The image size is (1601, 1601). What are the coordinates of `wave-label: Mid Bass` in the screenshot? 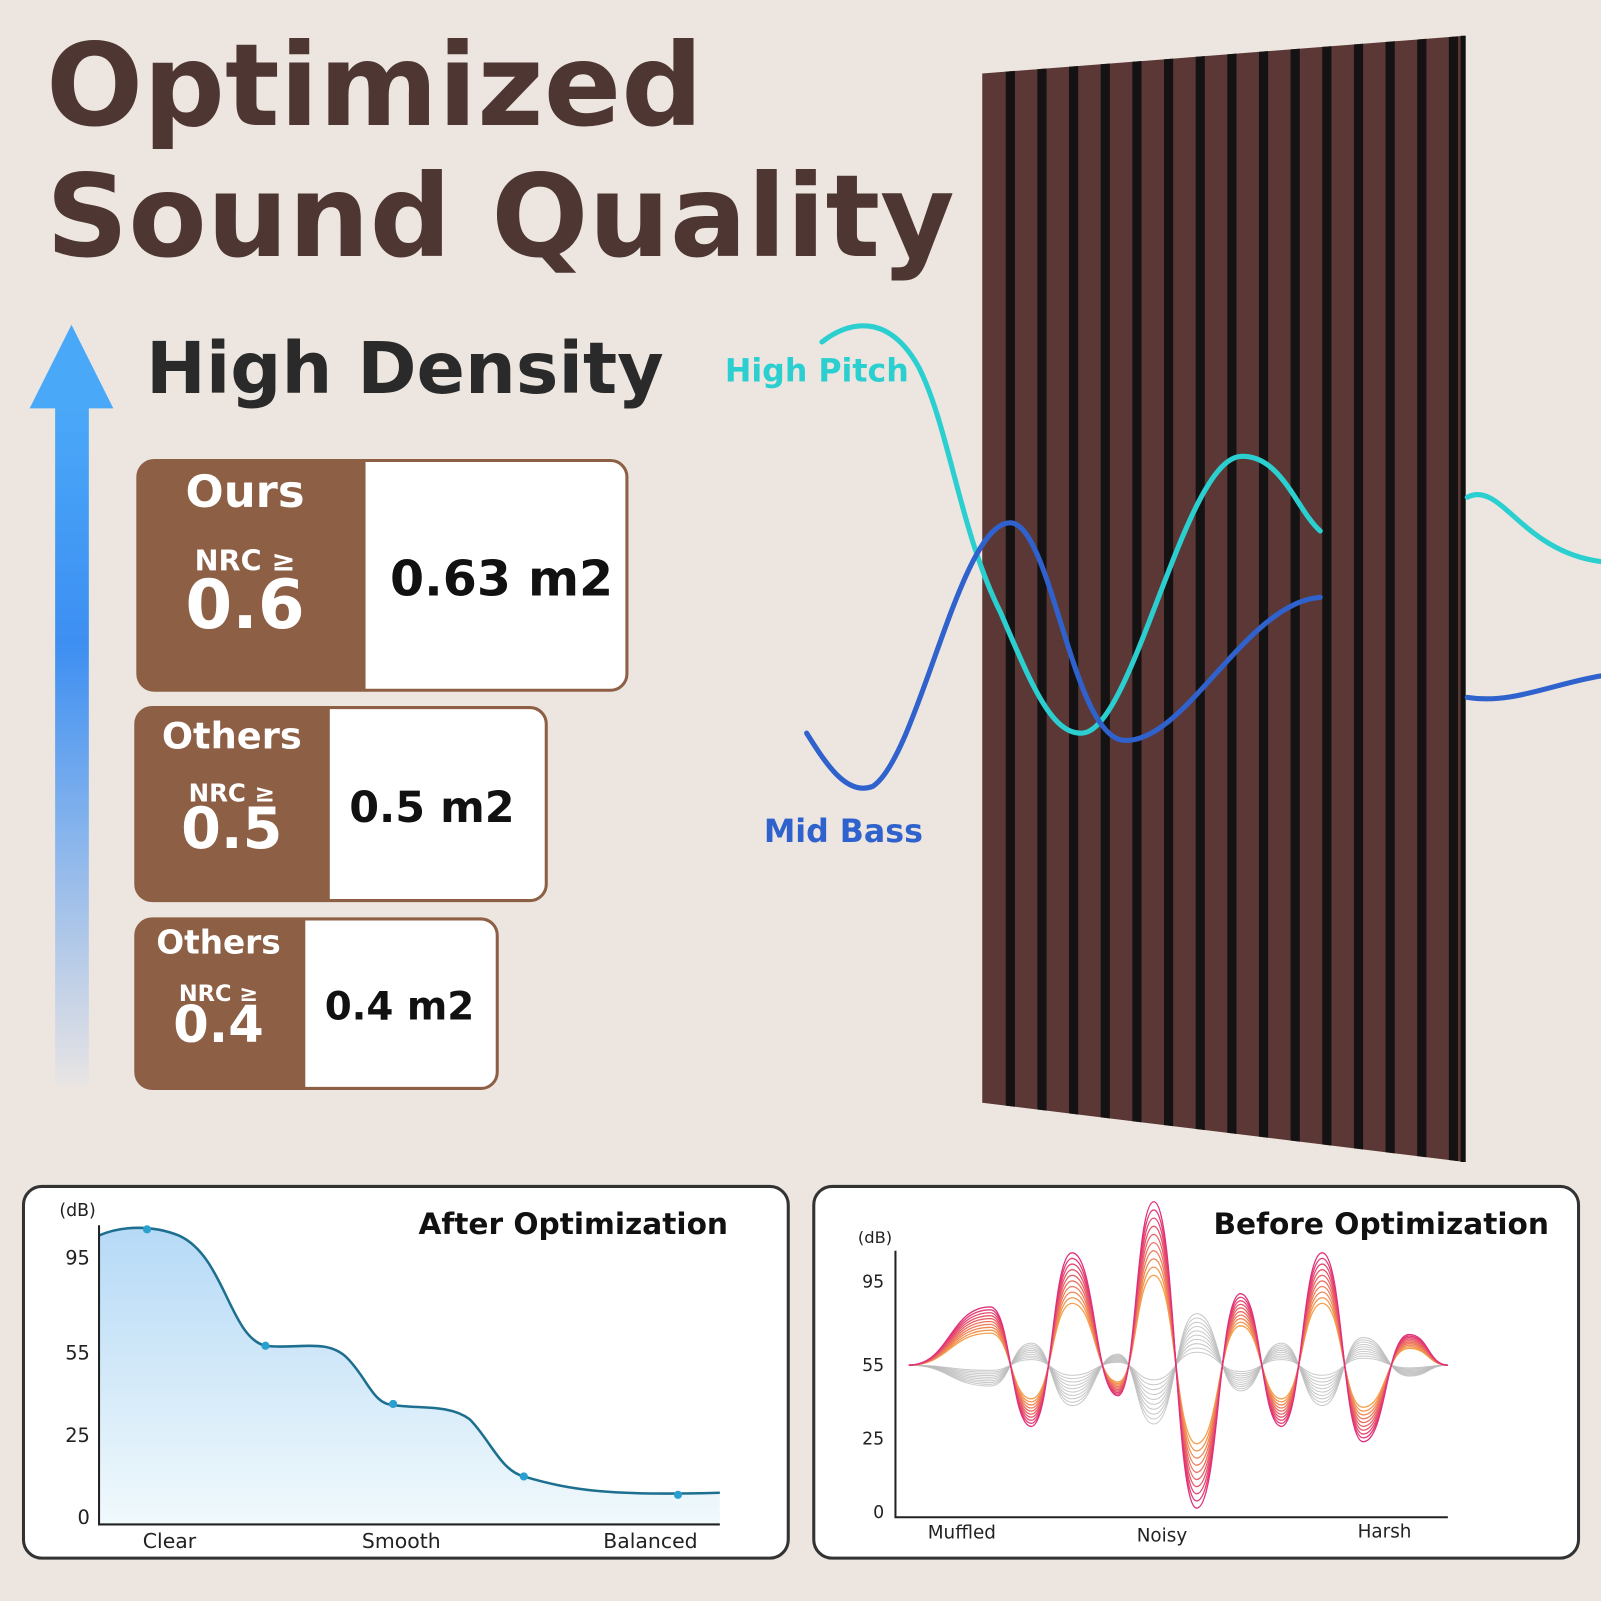 It's located at (843, 832).